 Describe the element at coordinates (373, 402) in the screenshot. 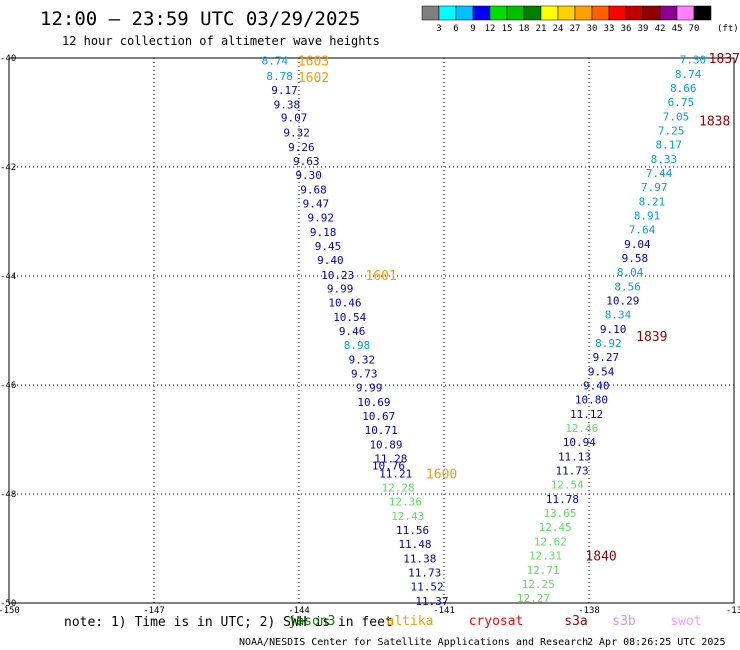

I see `wave-height-label: 10.69` at that location.